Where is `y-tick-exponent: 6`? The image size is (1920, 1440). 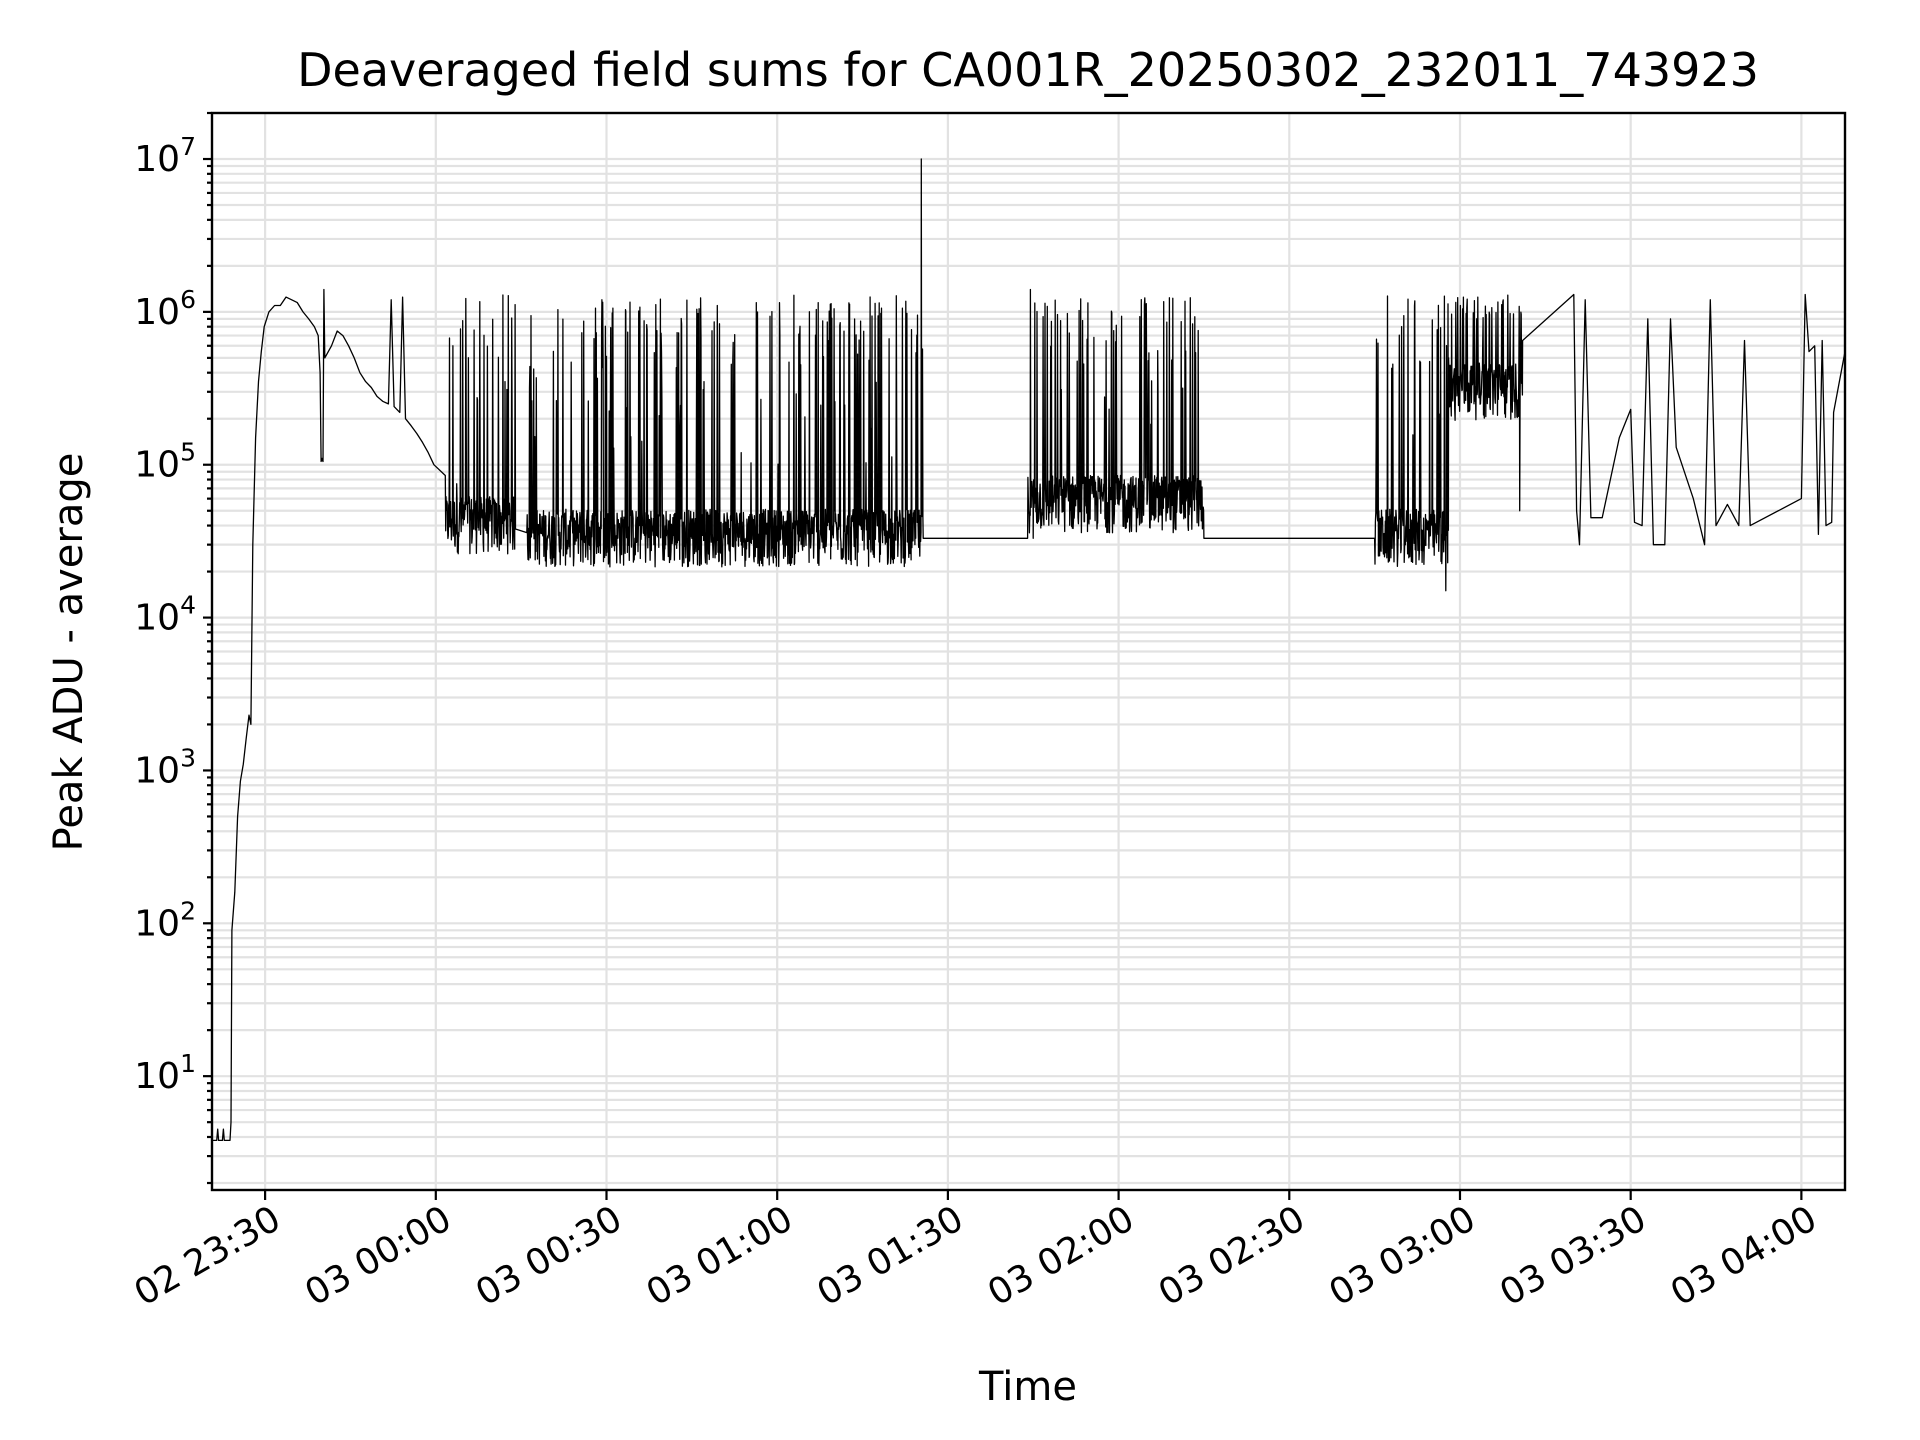 y-tick-exponent: 6 is located at coordinates (188, 299).